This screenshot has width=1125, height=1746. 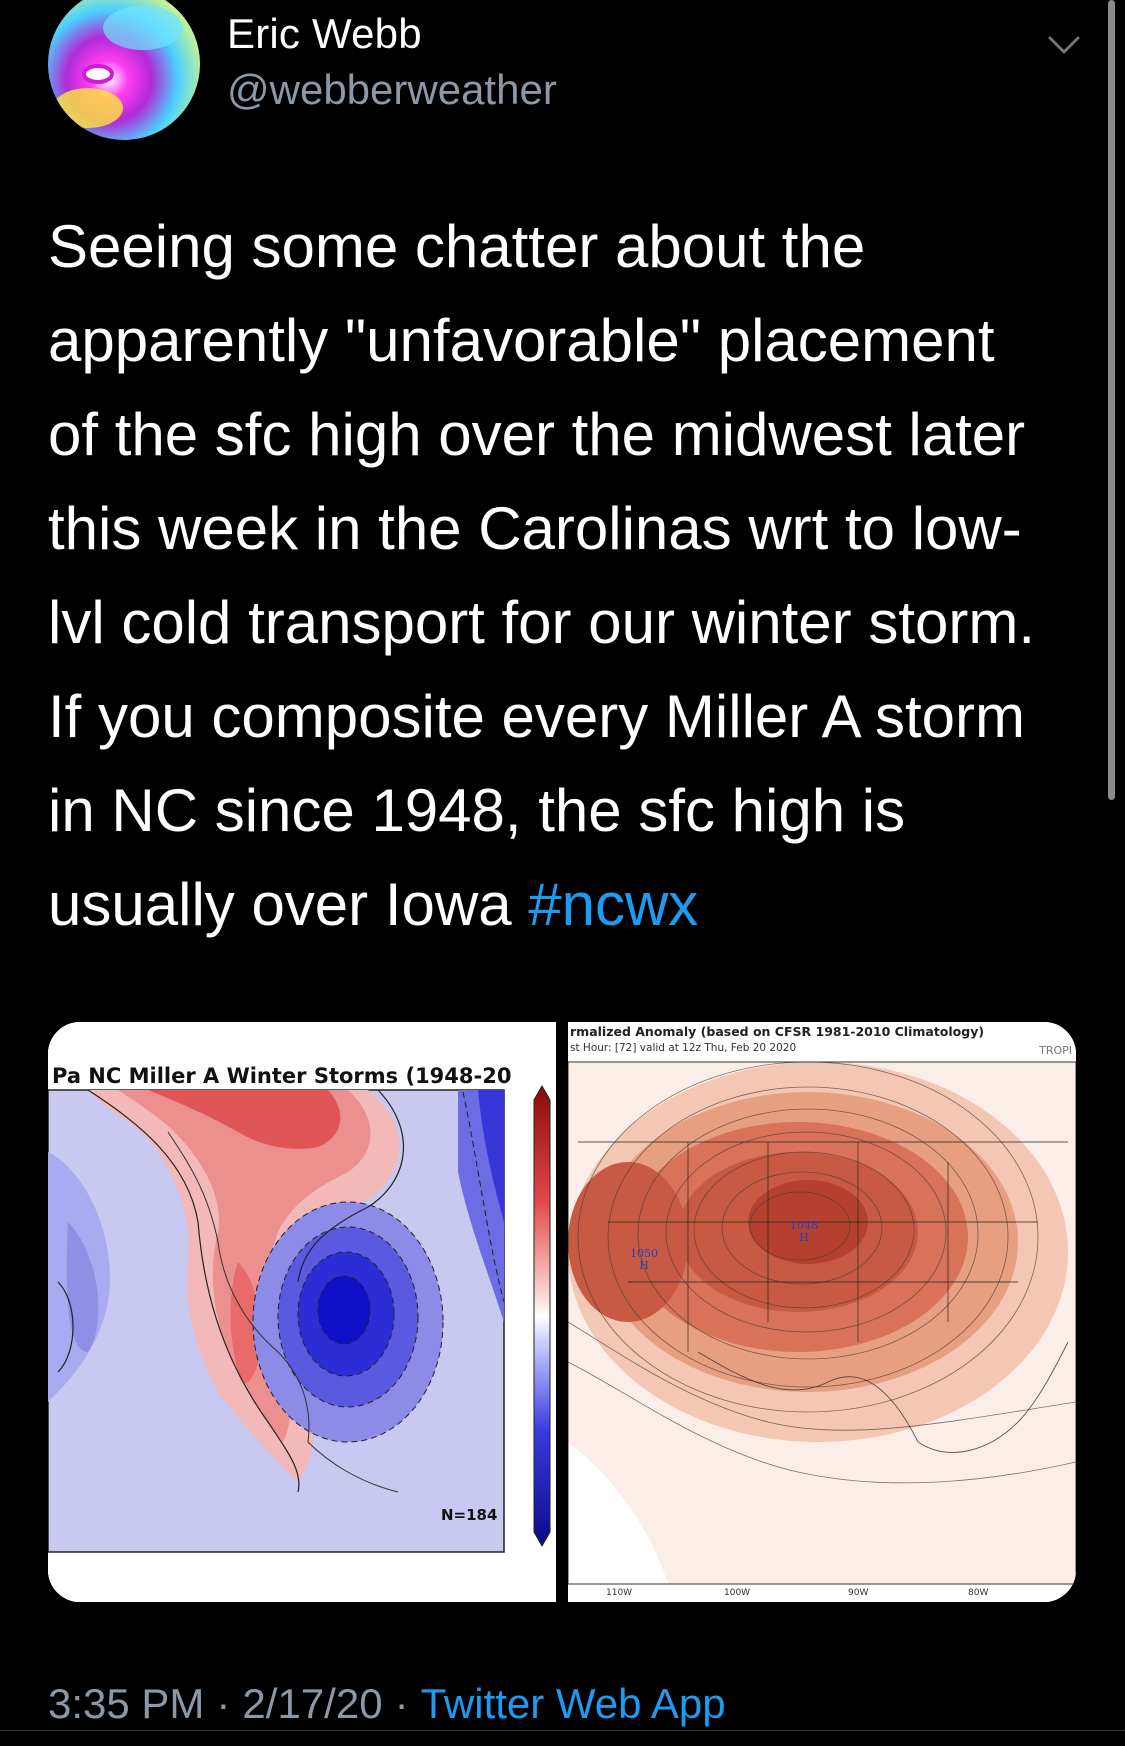 I want to click on tweet-source-link: Twitter Web App, so click(x=573, y=1703).